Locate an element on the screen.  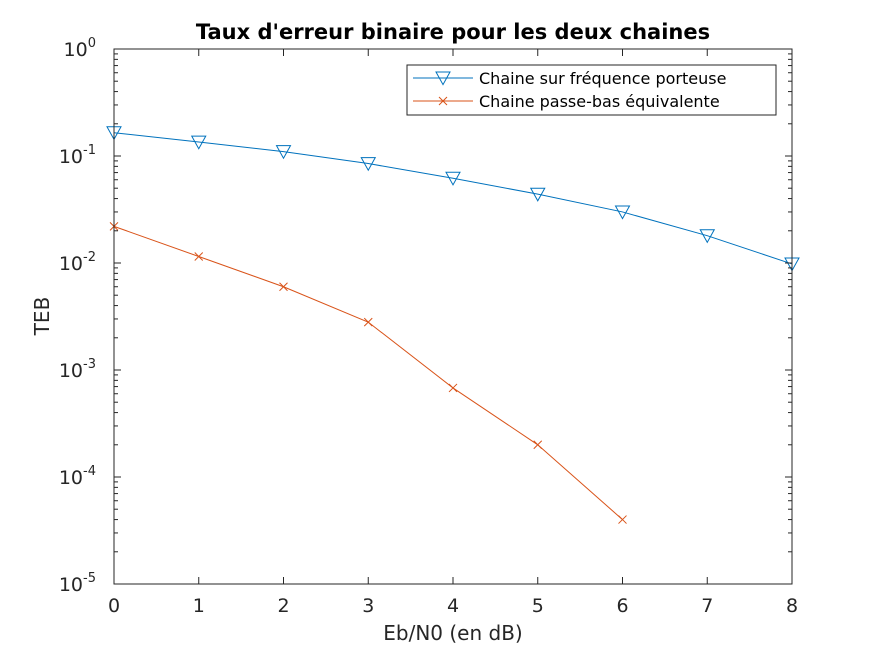
y-tick-label: 10⁻² is located at coordinates (77, 262).